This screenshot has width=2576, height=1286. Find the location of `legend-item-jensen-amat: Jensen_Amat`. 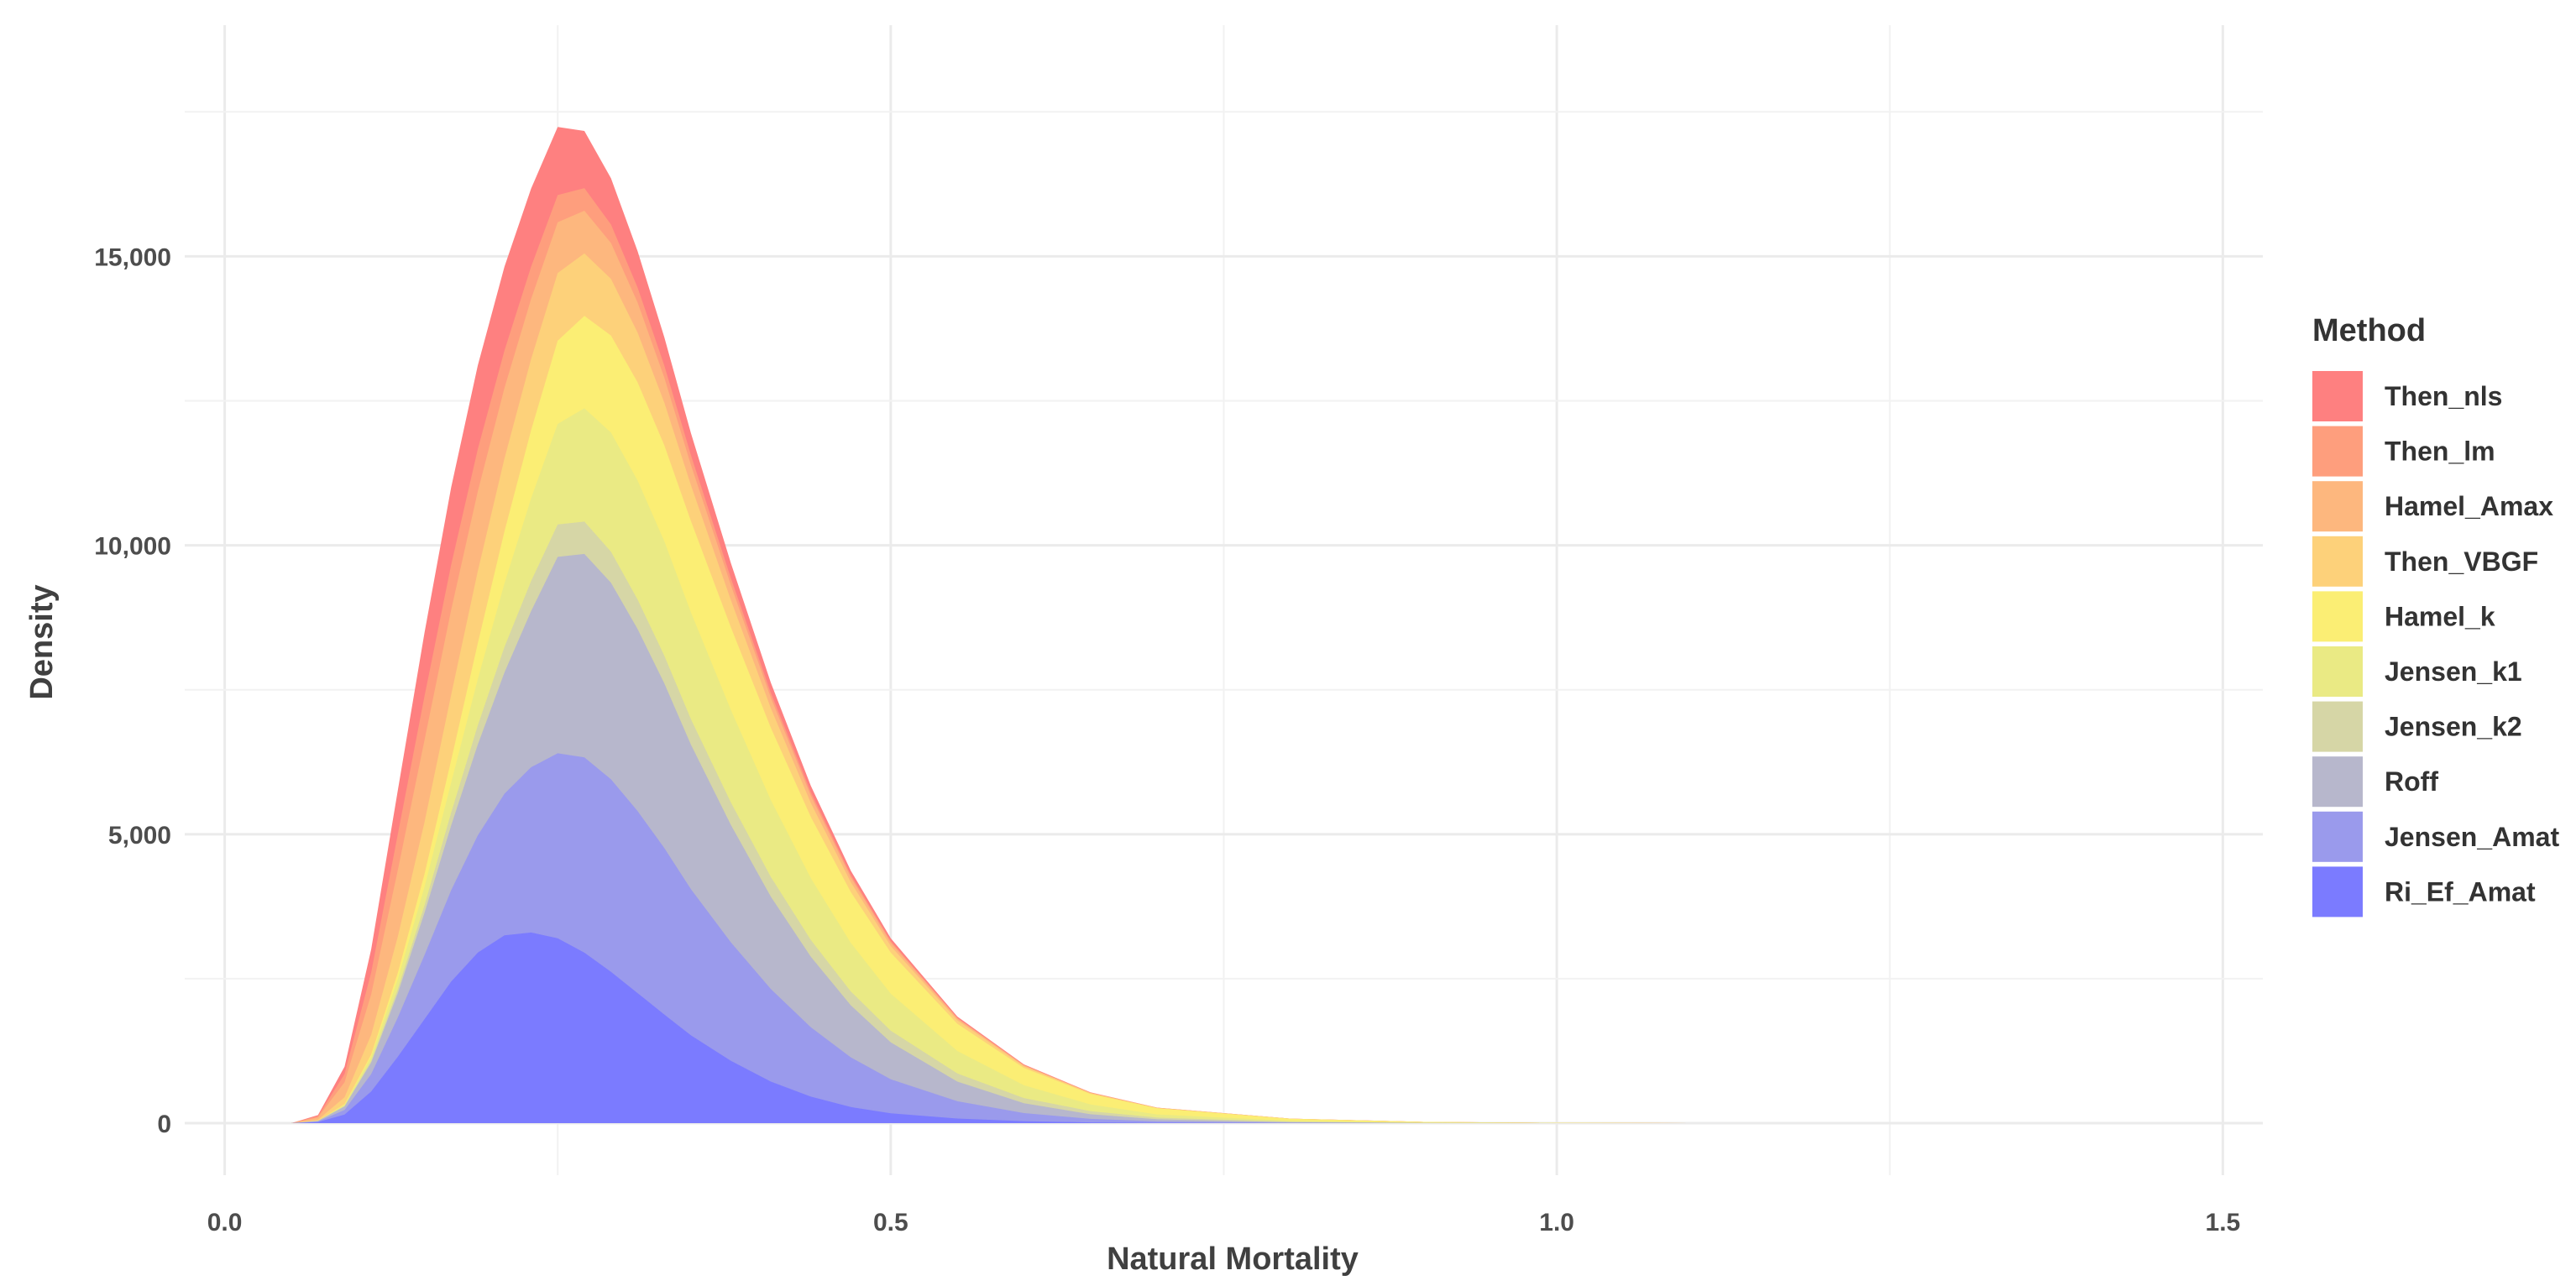

legend-item-jensen-amat: Jensen_Amat is located at coordinates (2436, 836).